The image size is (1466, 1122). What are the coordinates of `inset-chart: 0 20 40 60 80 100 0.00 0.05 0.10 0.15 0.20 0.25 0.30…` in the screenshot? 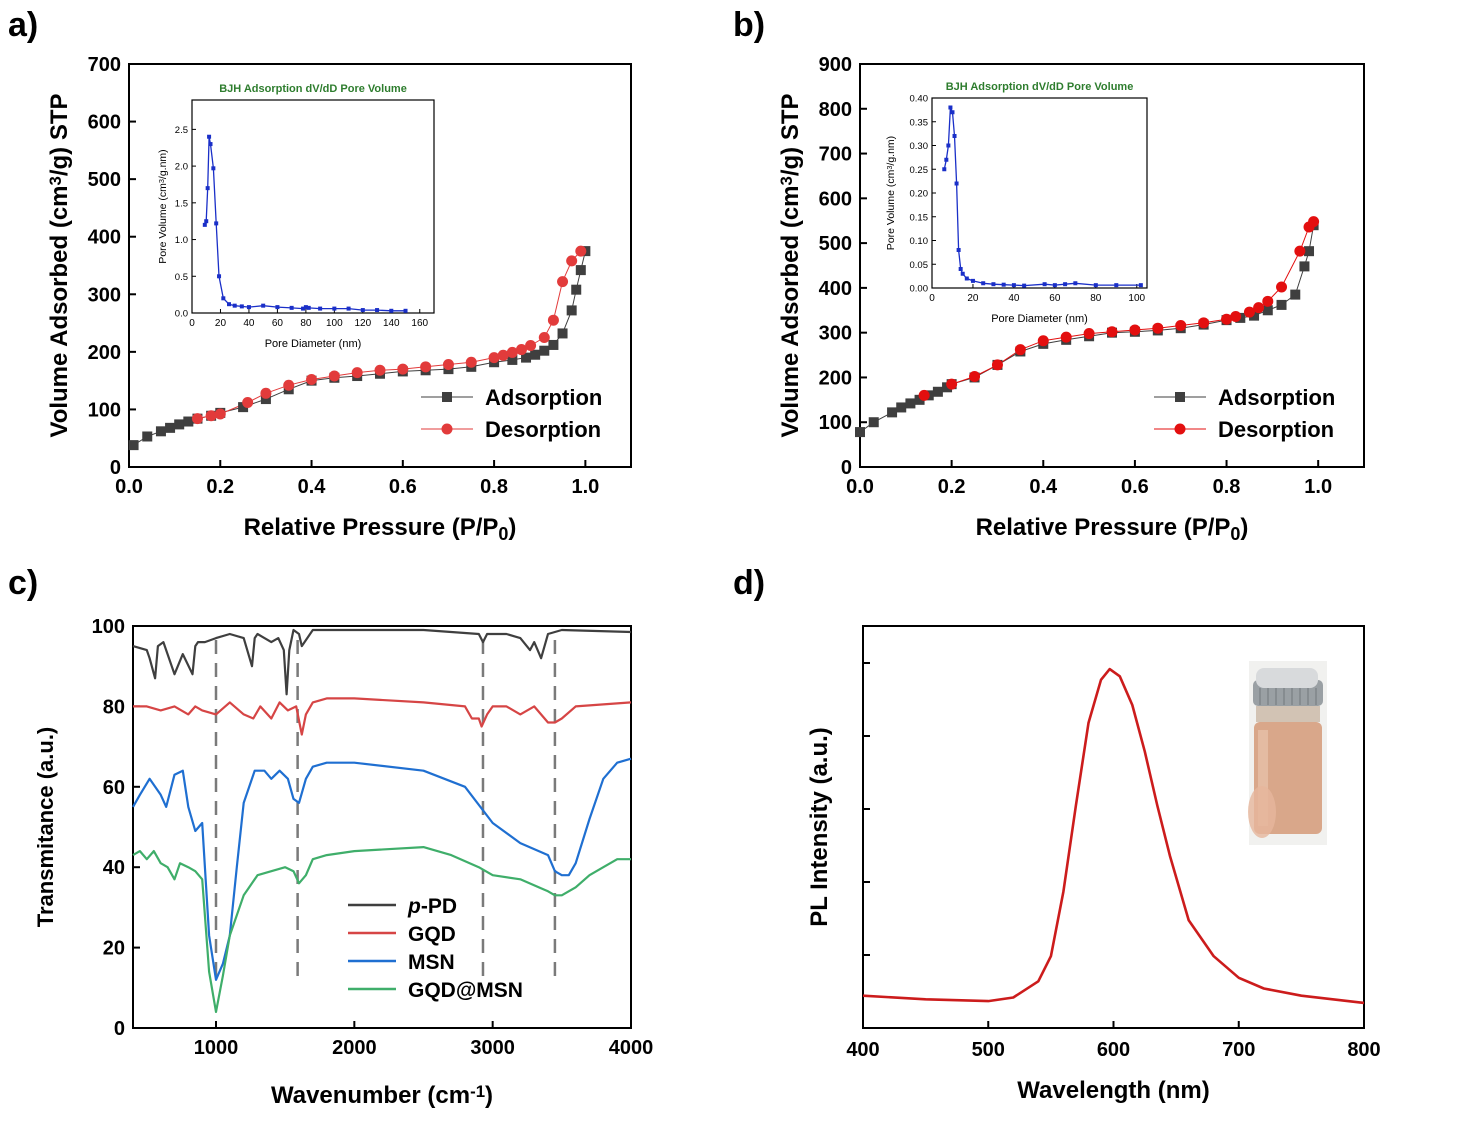 It's located at (1016, 203).